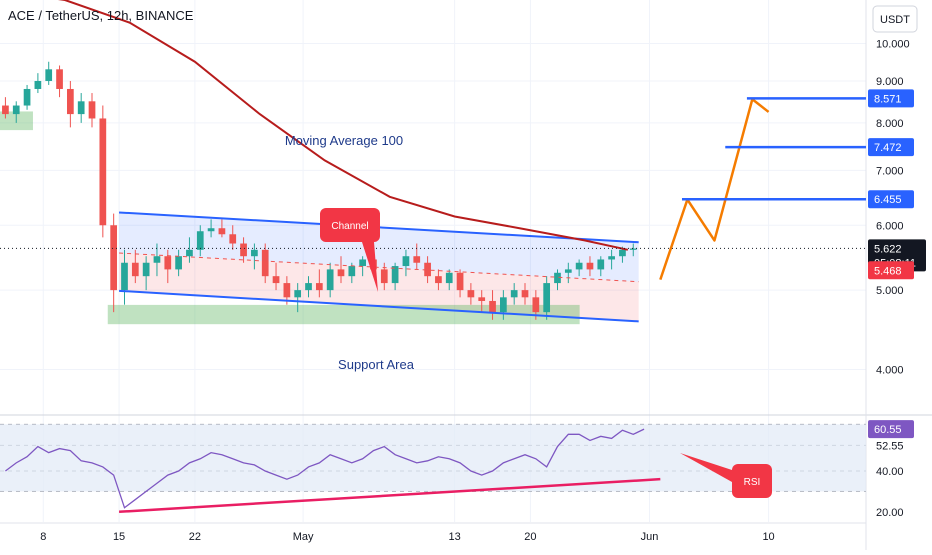 The height and width of the screenshot is (555, 932). Describe the element at coordinates (890, 446) in the screenshot. I see `rsi-tick-label: 52.55` at that location.